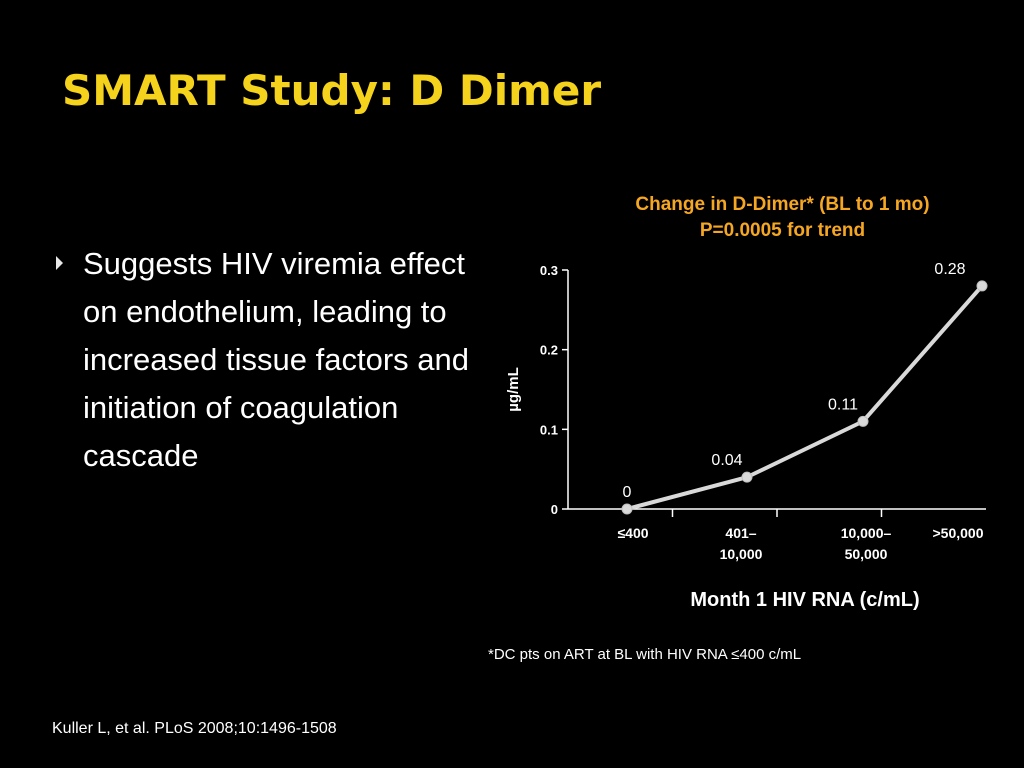 The image size is (1024, 768). Describe the element at coordinates (782, 230) in the screenshot. I see `chart-subtitle: P=0.0005 for trend` at that location.